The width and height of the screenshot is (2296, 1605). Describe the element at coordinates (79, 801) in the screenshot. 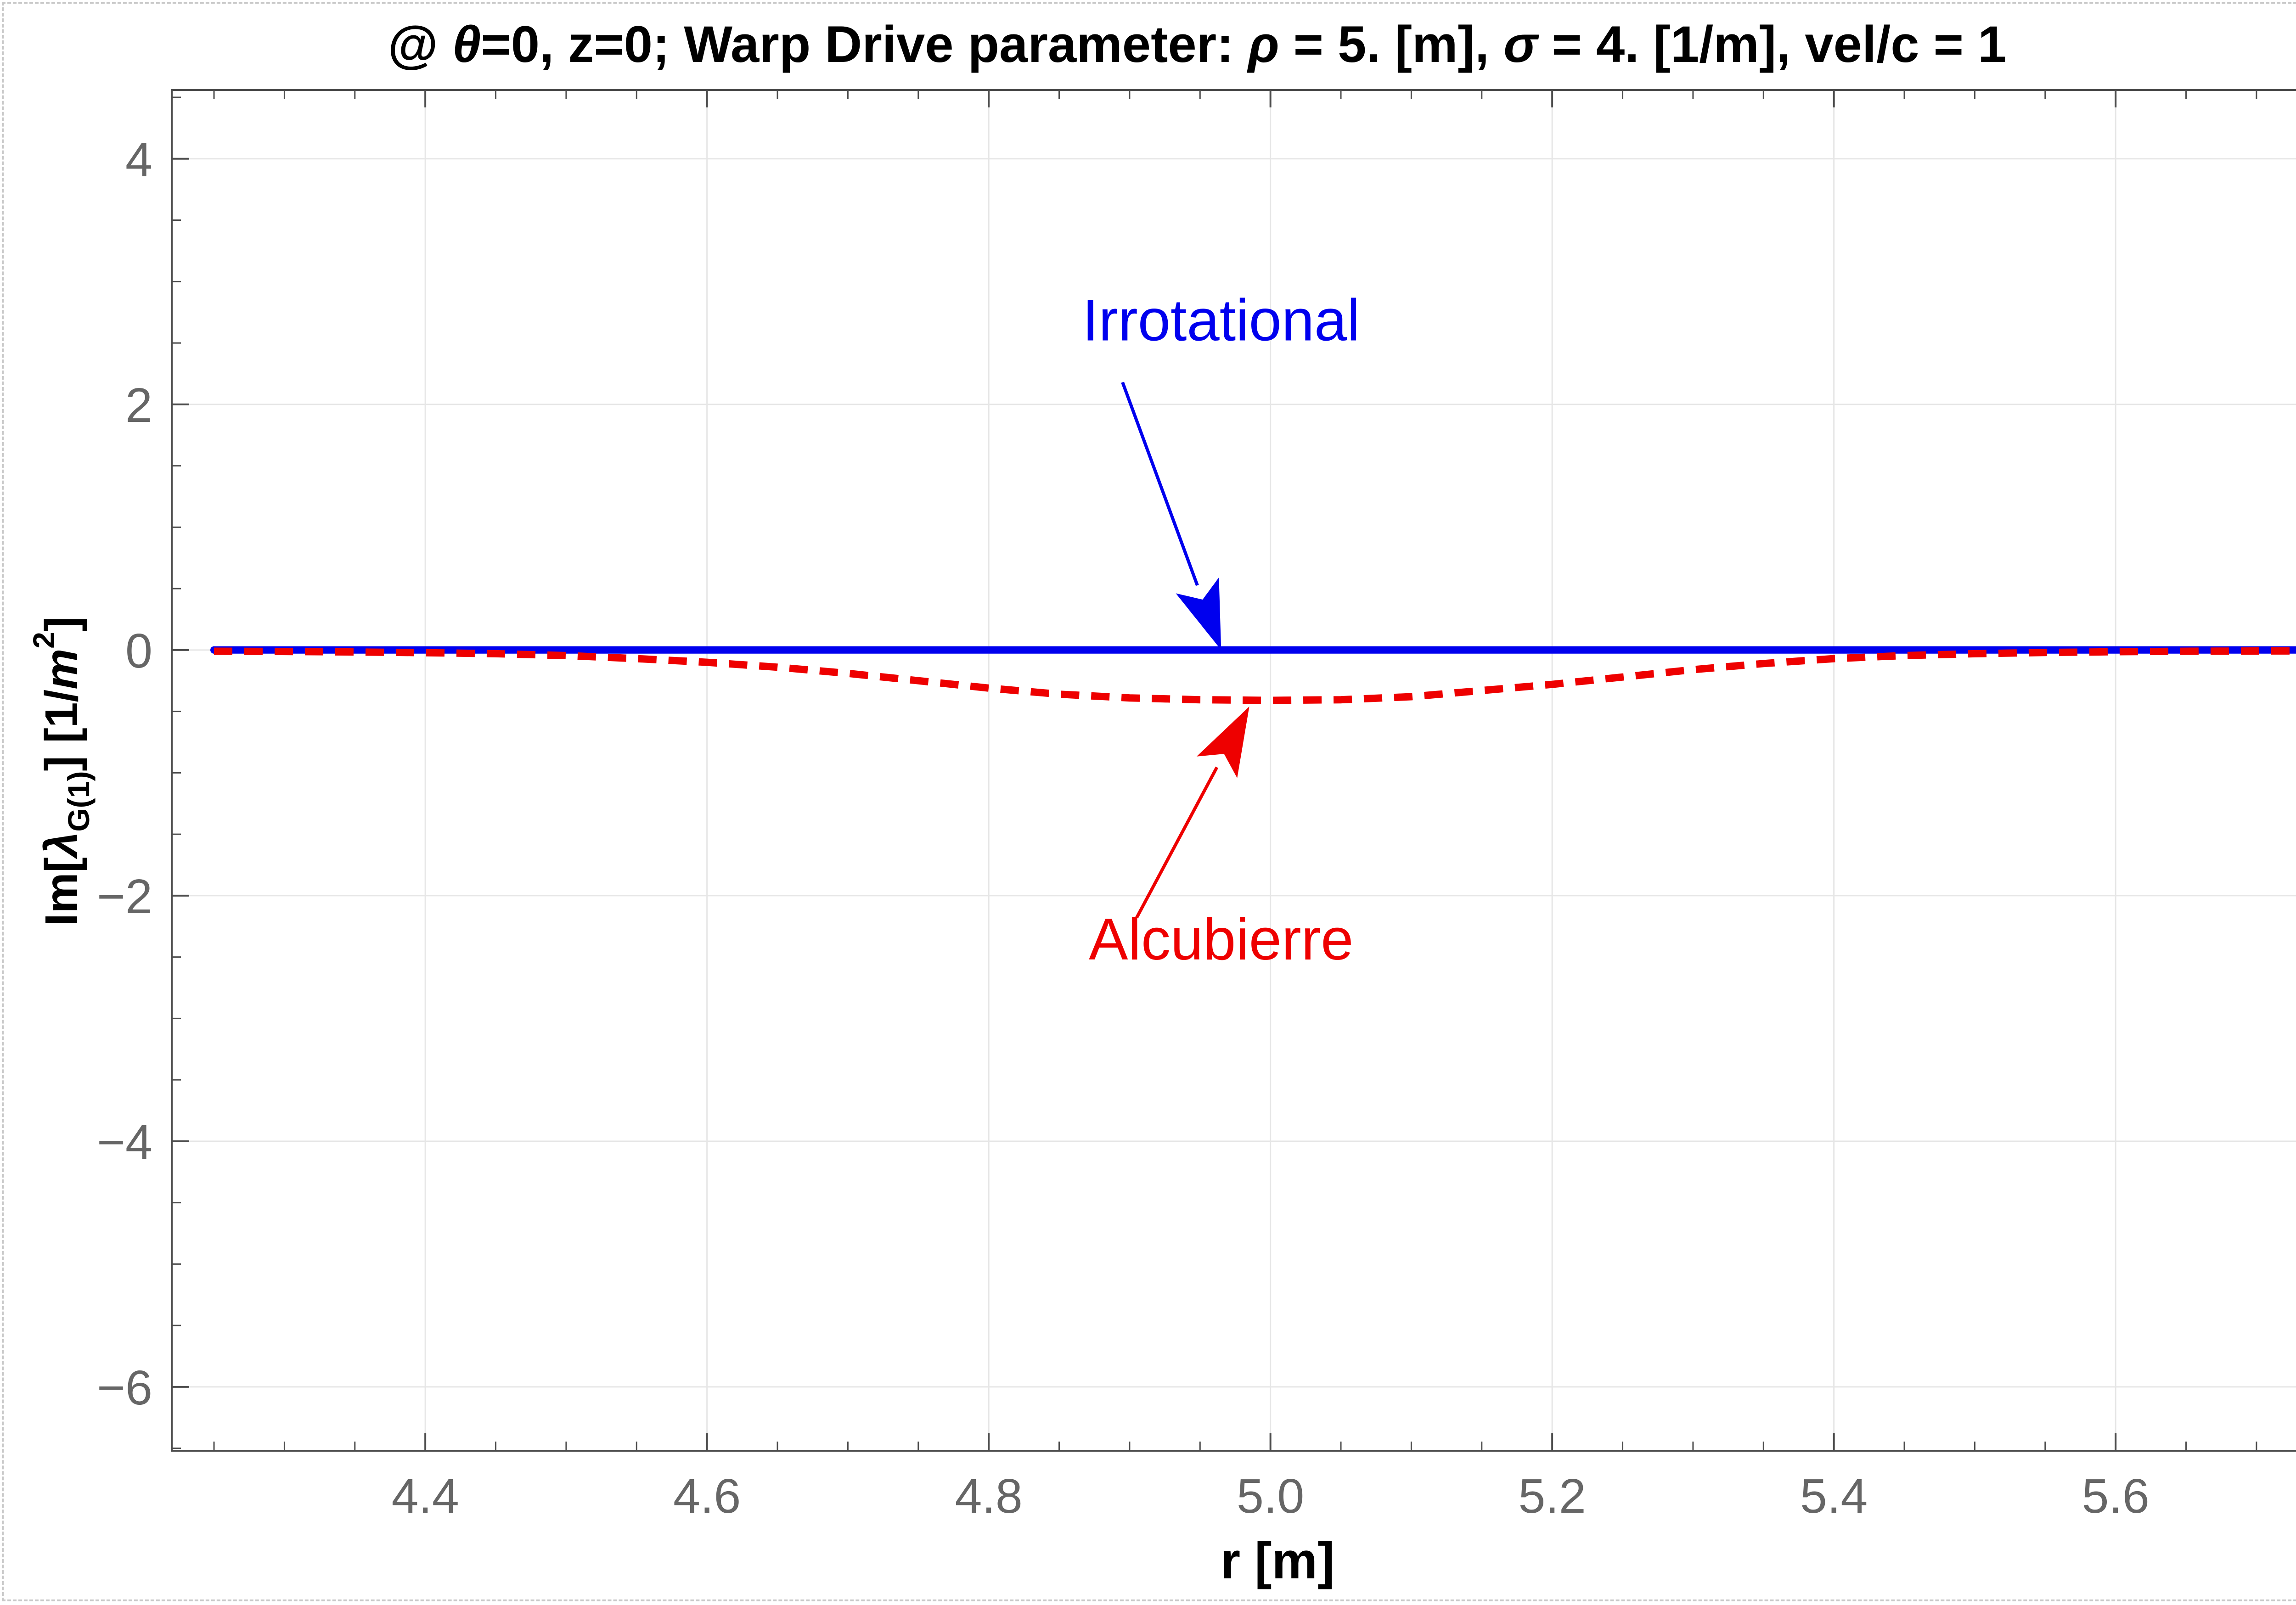

I see `y-label-subscript: G(1)` at that location.